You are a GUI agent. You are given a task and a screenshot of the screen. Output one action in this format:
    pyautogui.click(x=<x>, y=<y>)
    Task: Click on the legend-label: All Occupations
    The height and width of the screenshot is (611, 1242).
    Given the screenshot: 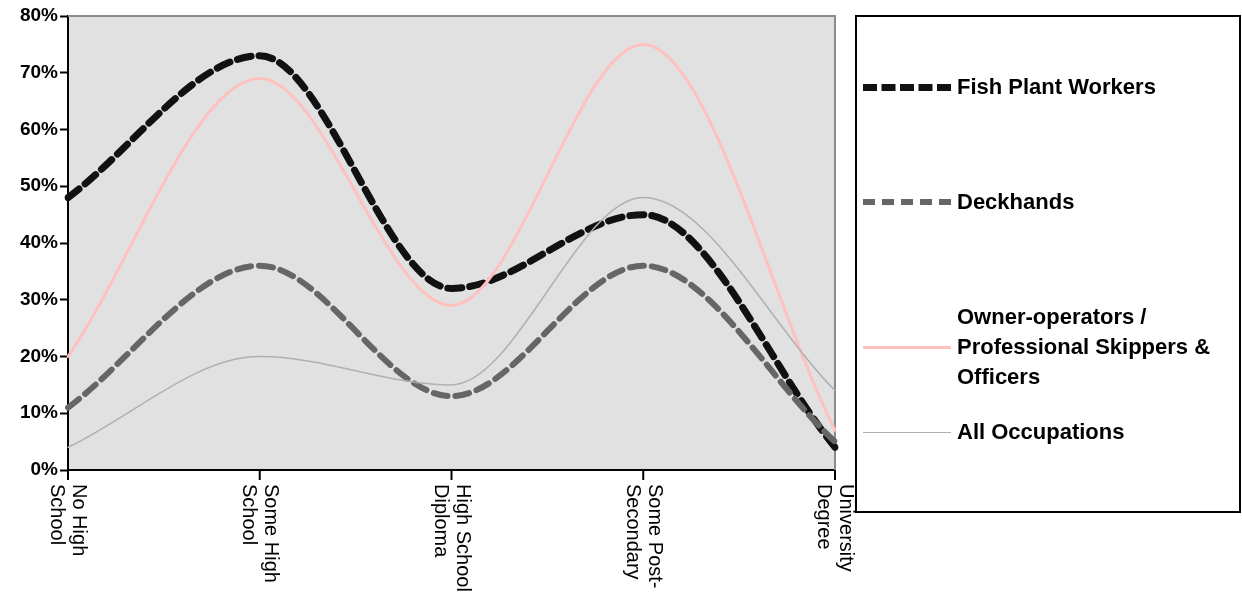 What is the action you would take?
    pyautogui.click(x=1041, y=432)
    